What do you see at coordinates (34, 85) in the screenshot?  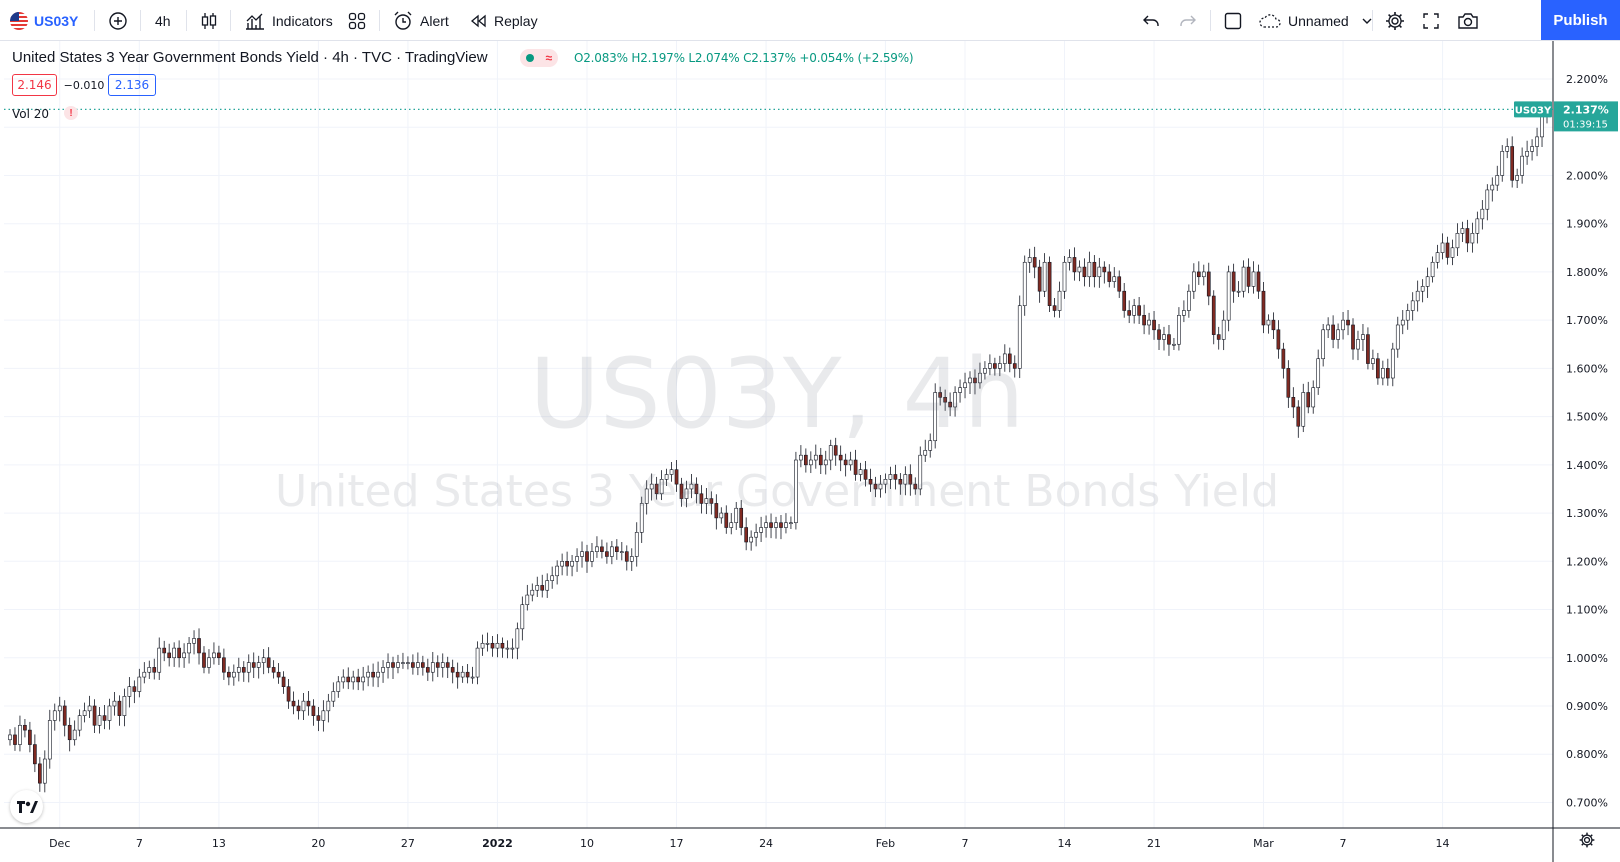 I see `bid-price: 2.146` at bounding box center [34, 85].